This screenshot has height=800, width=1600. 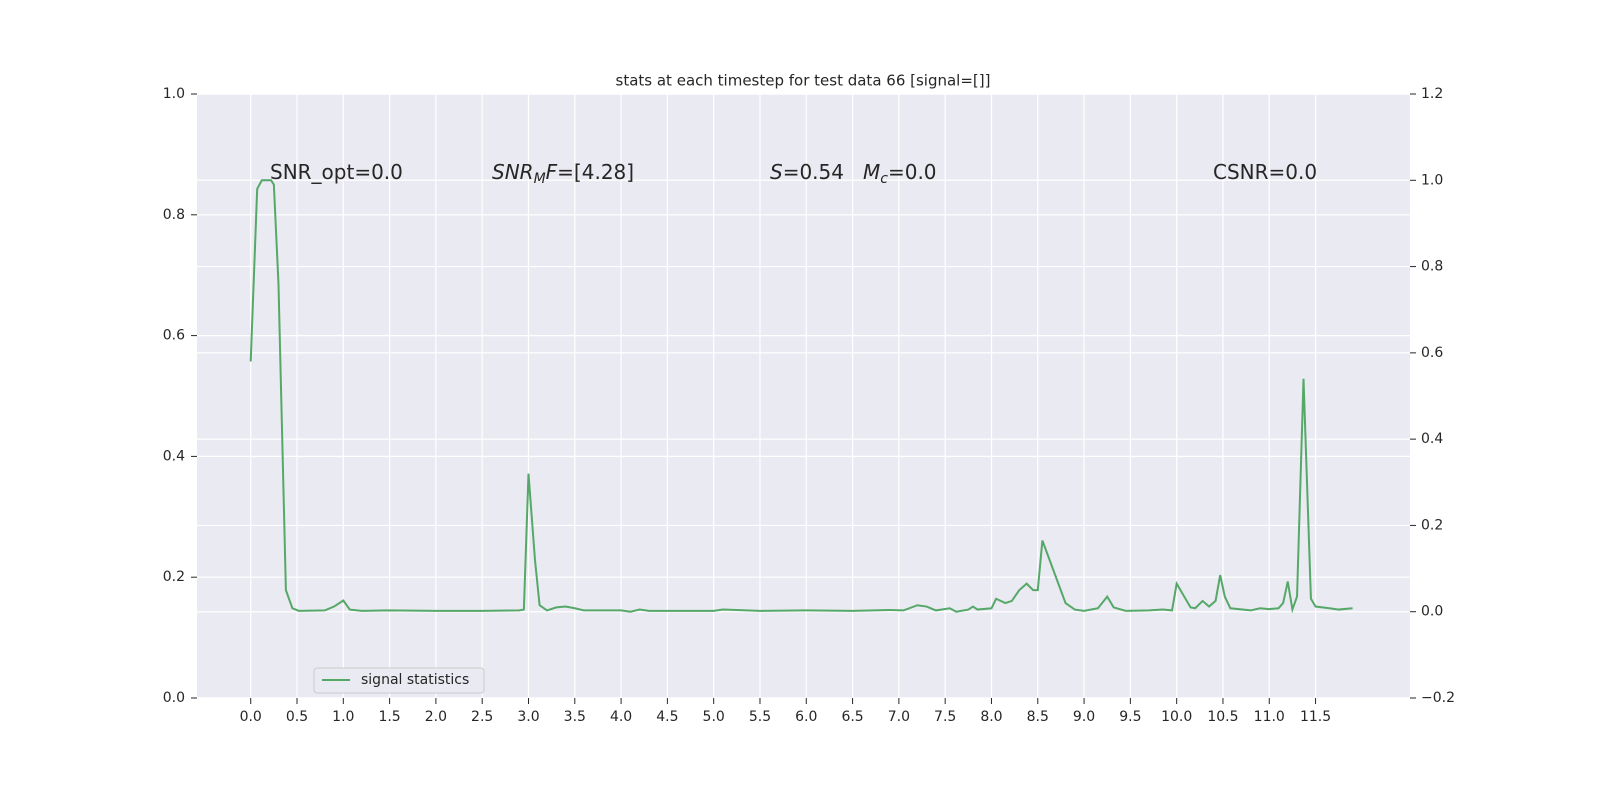 What do you see at coordinates (1432, 612) in the screenshot?
I see `y2-tick-label: 0.0` at bounding box center [1432, 612].